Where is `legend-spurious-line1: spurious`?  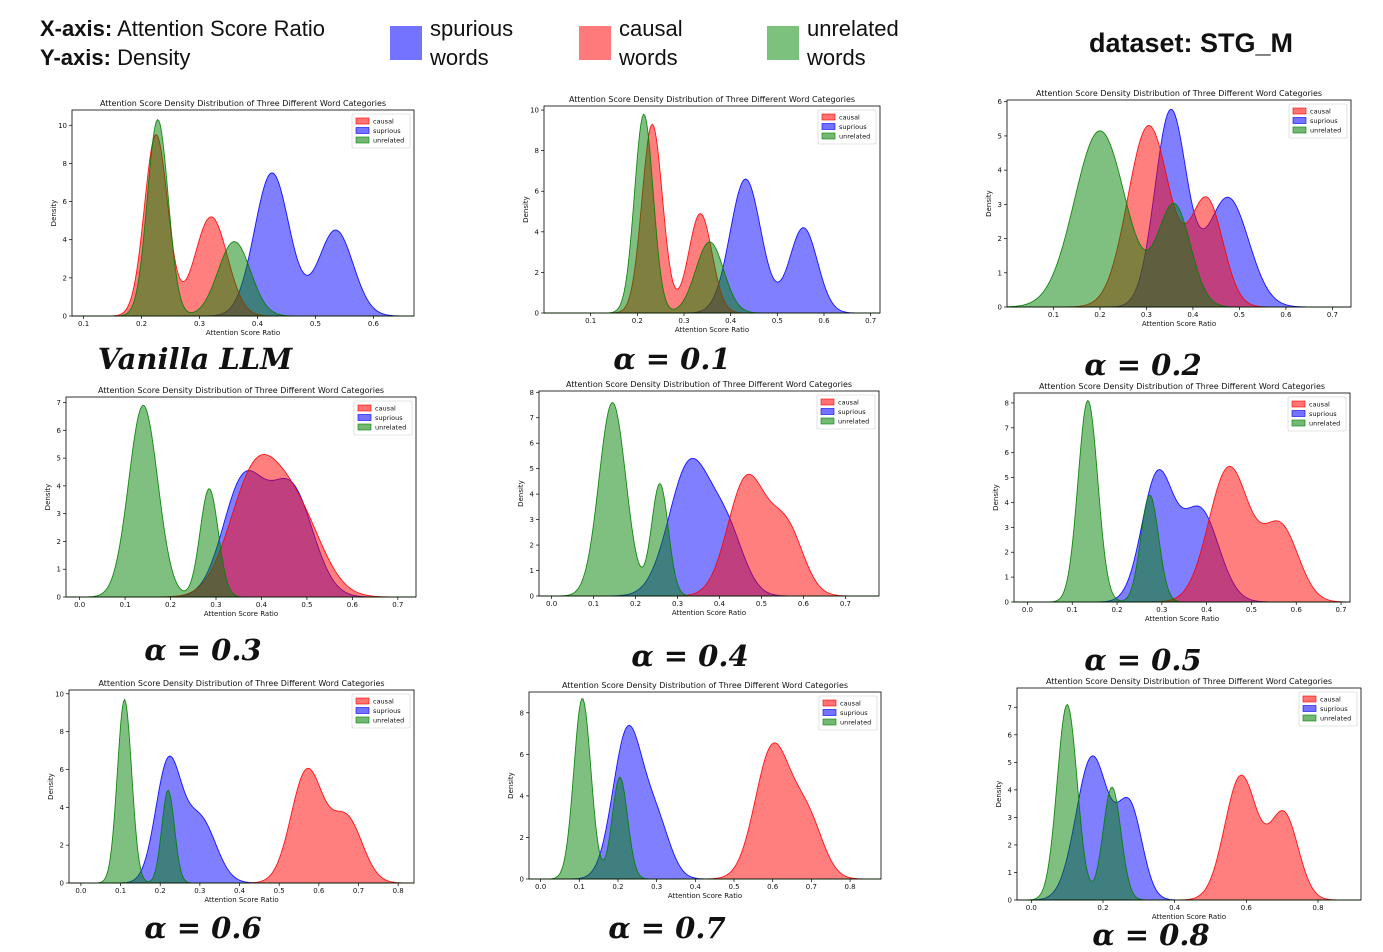
legend-spurious-line1: spurious is located at coordinates (472, 28).